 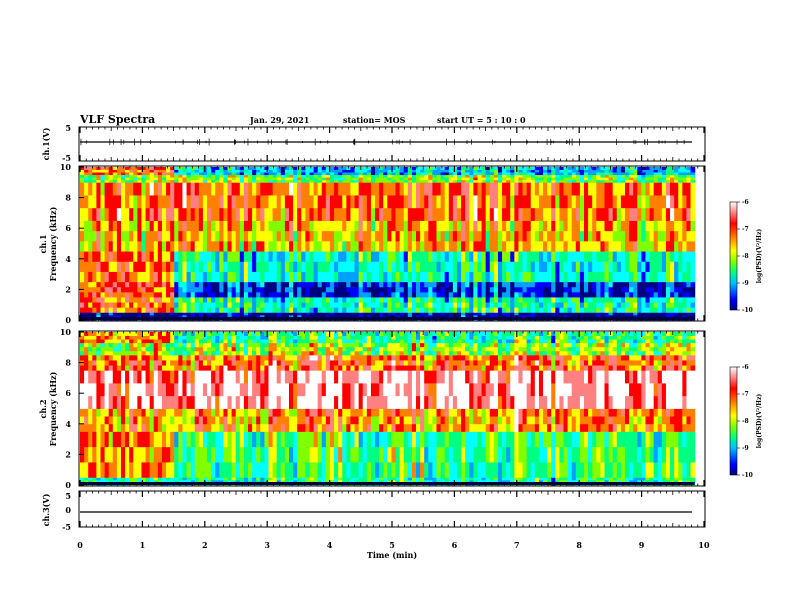 I want to click on ch1-wave-ytick-top: 5, so click(x=68, y=128).